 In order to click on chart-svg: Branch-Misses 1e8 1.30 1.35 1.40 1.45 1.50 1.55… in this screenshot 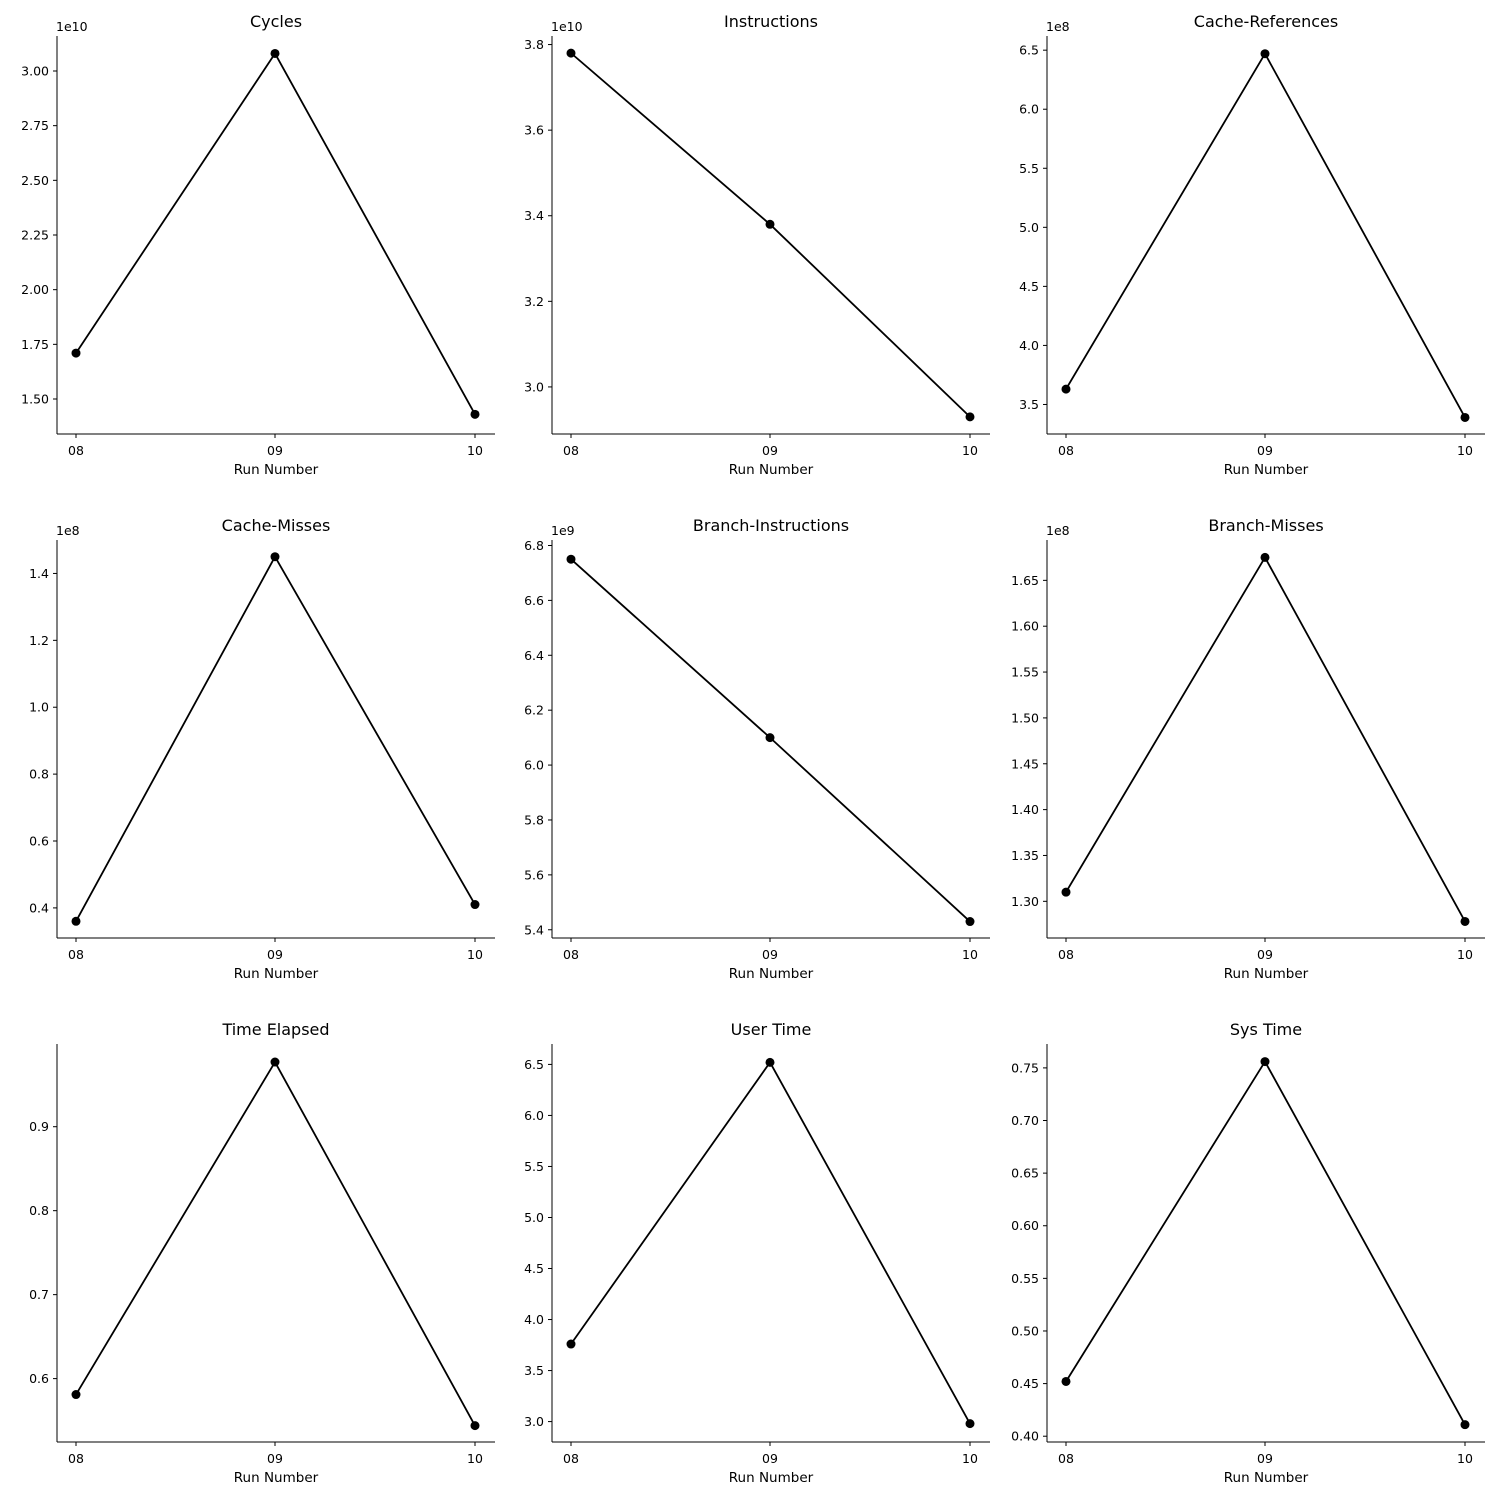, I will do `click(1248, 749)`.